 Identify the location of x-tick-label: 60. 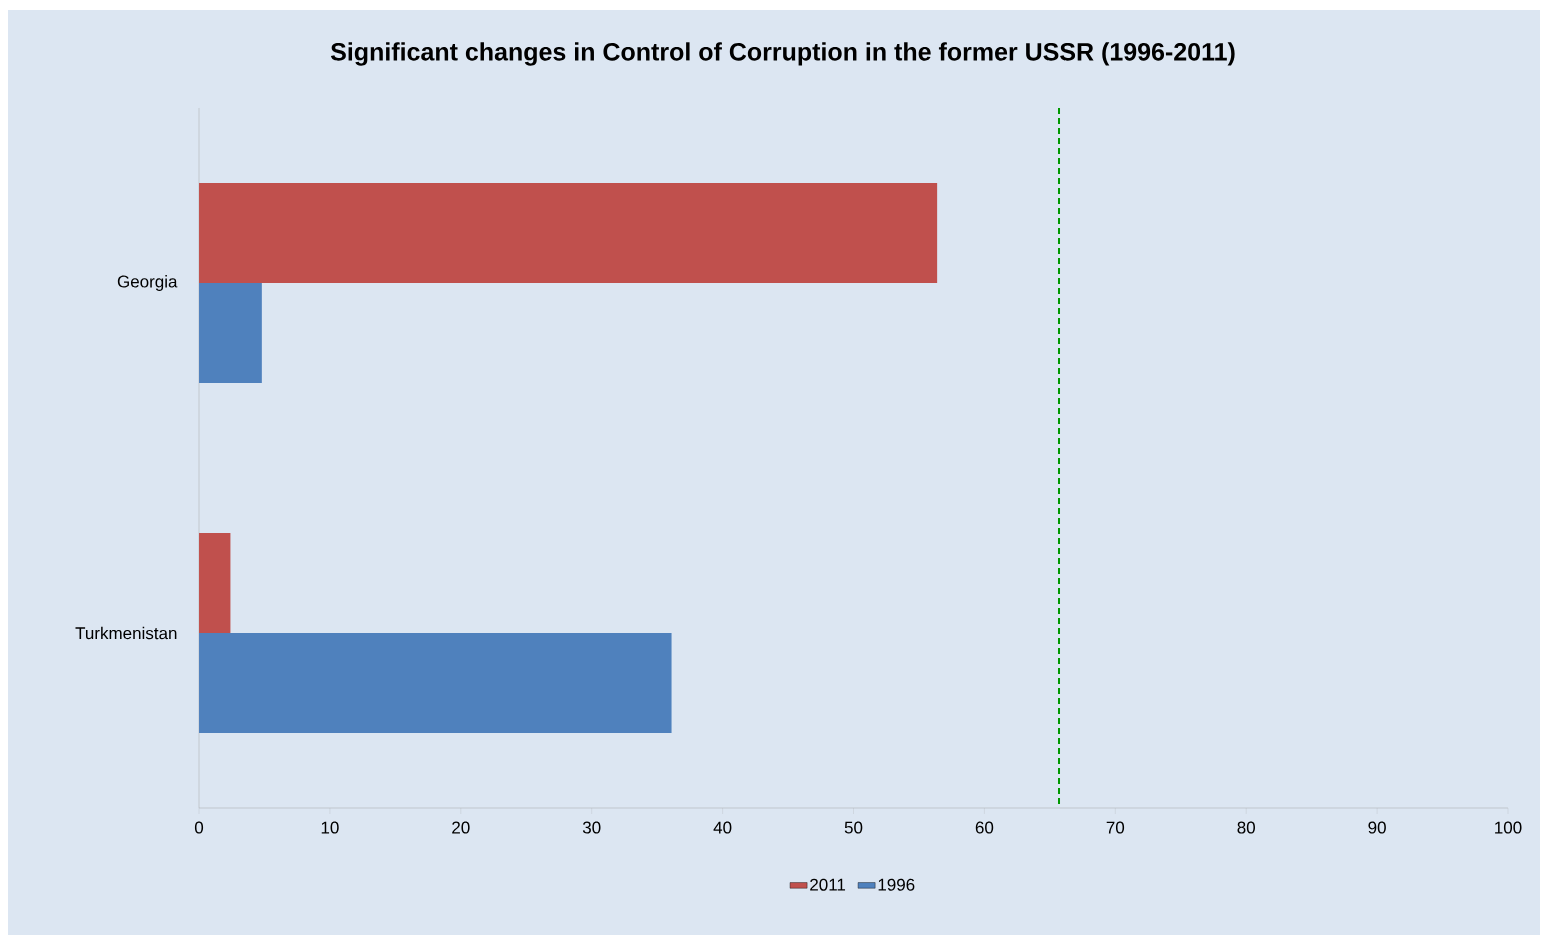
(984, 827).